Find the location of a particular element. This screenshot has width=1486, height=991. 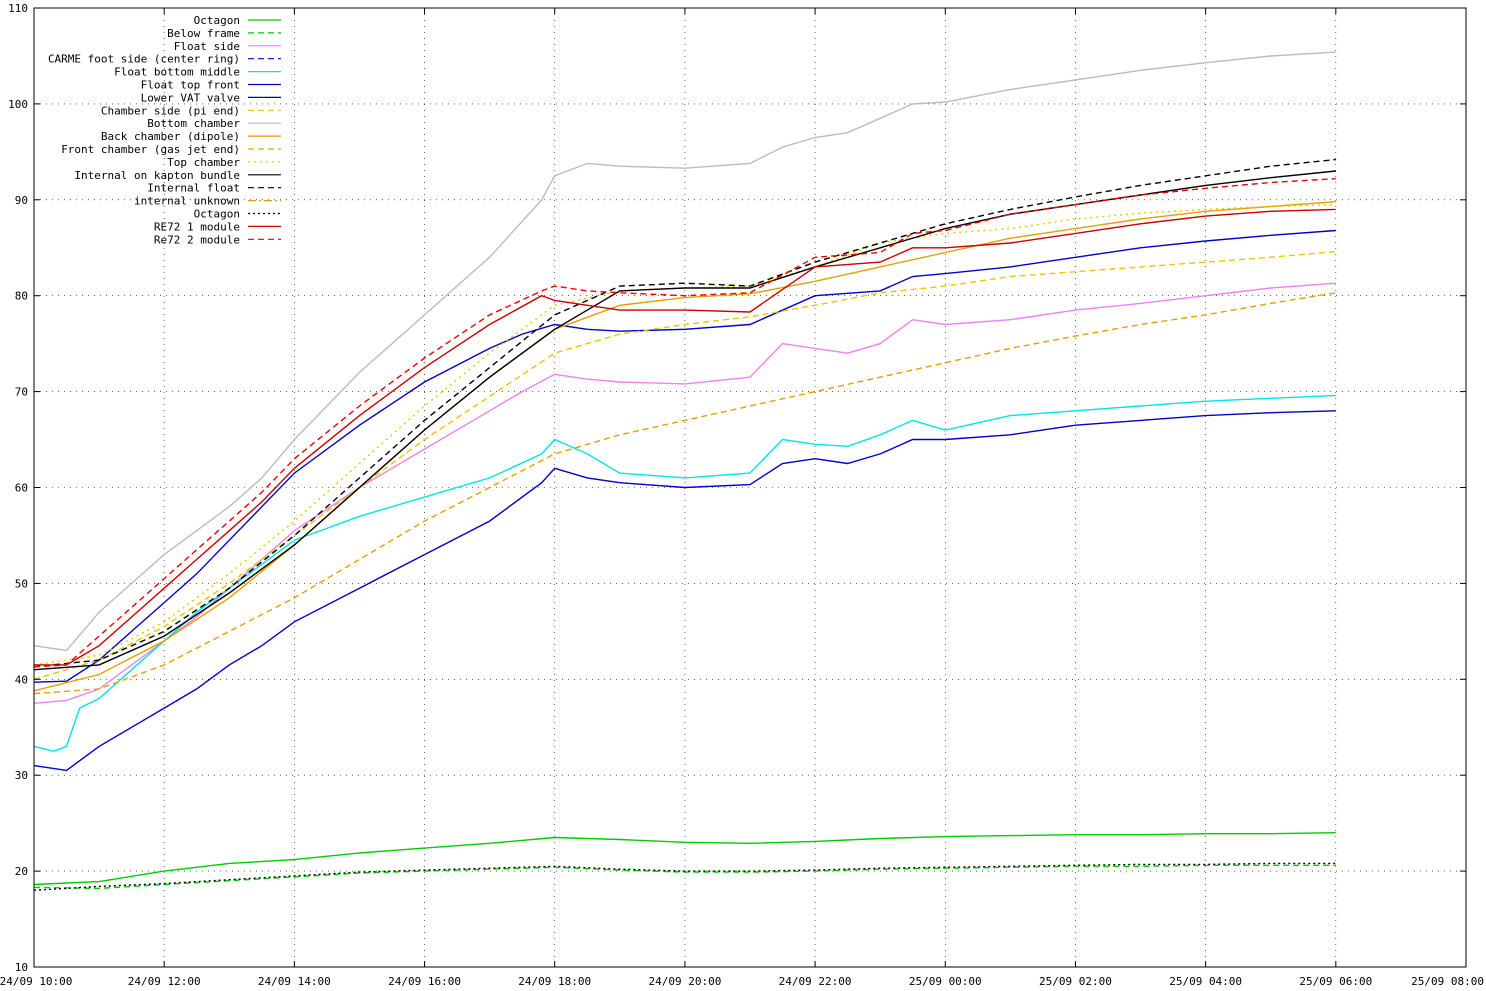

legend-label: Internal on kapton bundle is located at coordinates (157, 175).